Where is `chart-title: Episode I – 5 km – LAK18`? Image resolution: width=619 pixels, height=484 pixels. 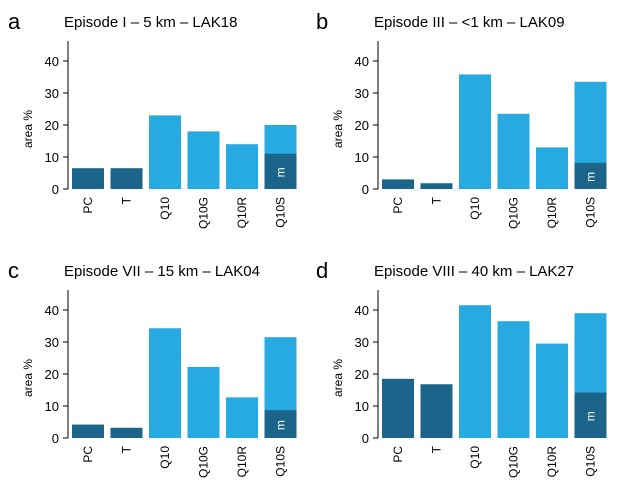 chart-title: Episode I – 5 km – LAK18 is located at coordinates (150, 22).